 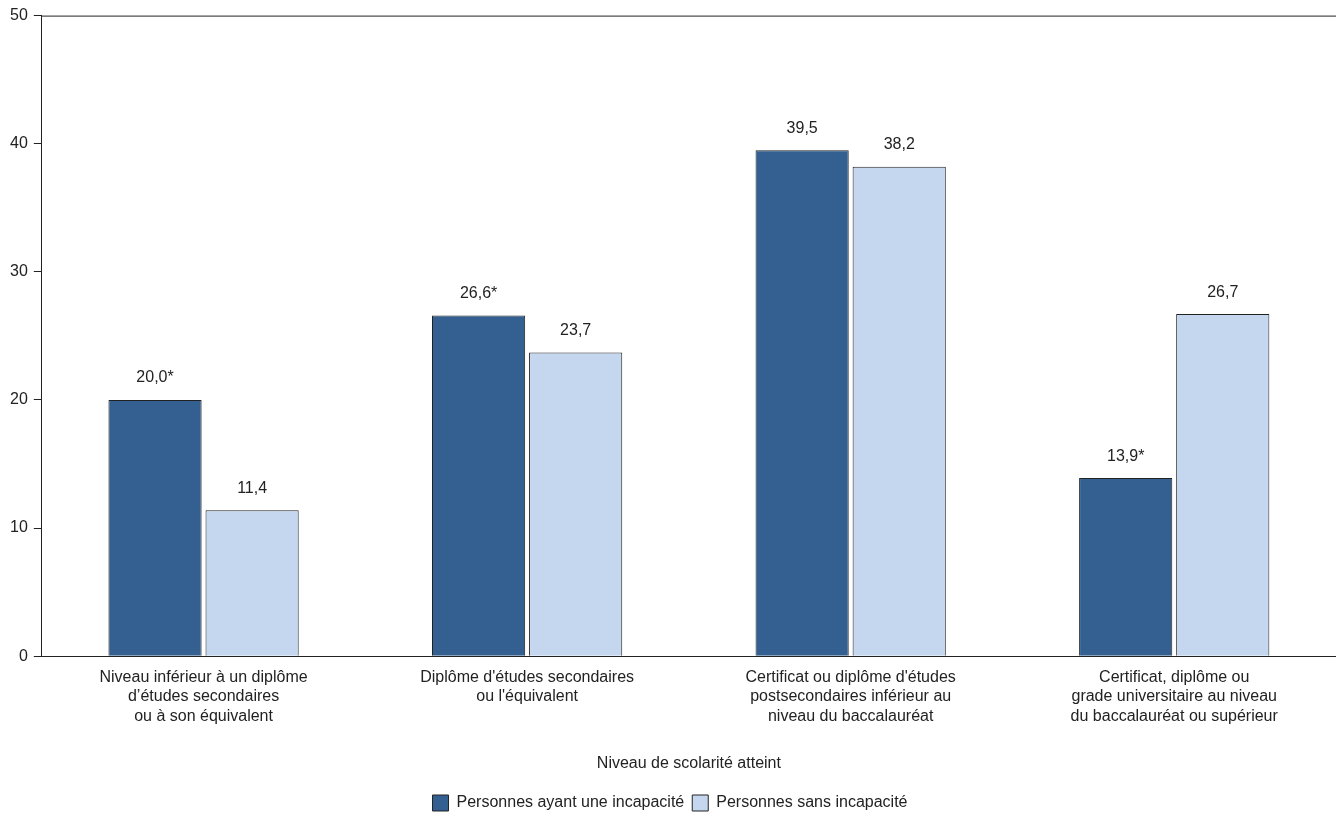 What do you see at coordinates (19, 527) in the screenshot?
I see `y-tick-label: 10` at bounding box center [19, 527].